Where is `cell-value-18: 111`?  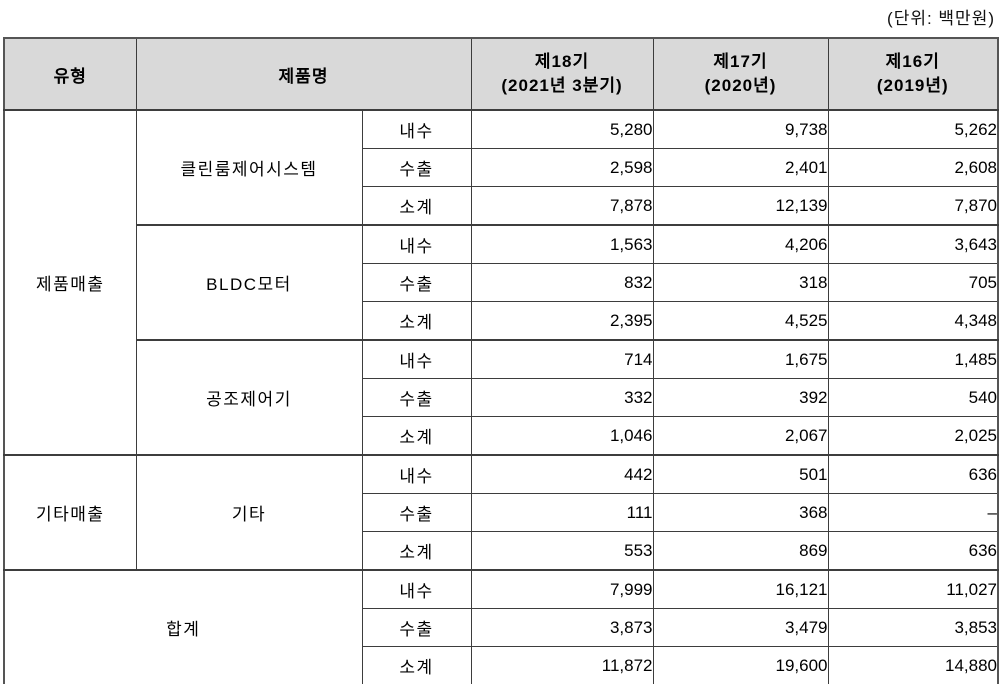
cell-value-18: 111 is located at coordinates (562, 512).